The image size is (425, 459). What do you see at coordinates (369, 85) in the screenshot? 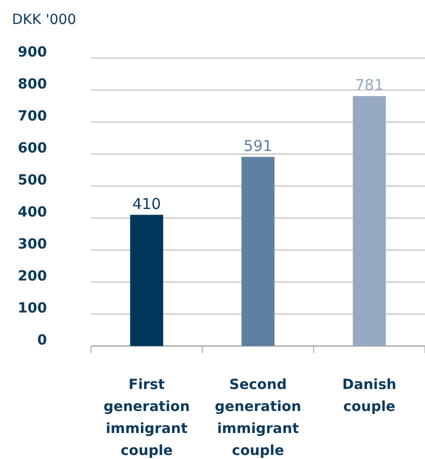
I see `data-label: 781` at bounding box center [369, 85].